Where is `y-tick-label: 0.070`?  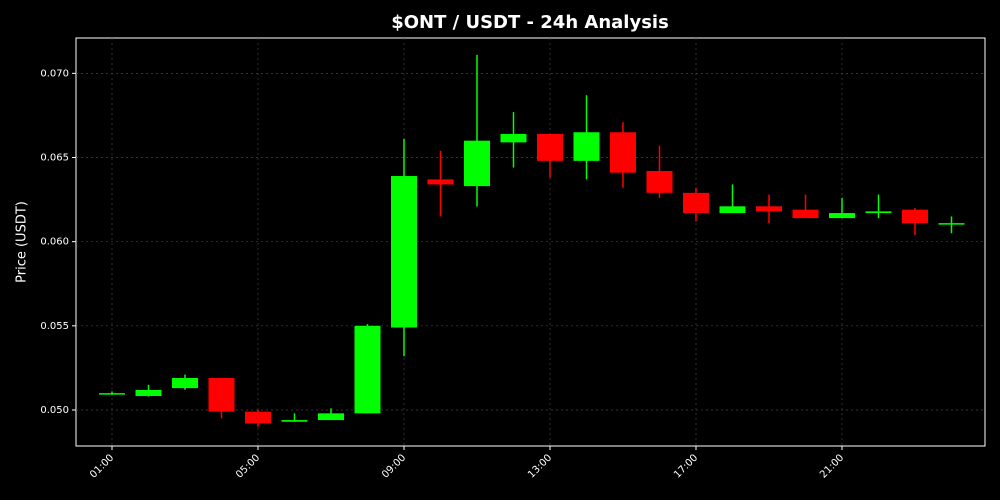
y-tick-label: 0.070 is located at coordinates (54, 73).